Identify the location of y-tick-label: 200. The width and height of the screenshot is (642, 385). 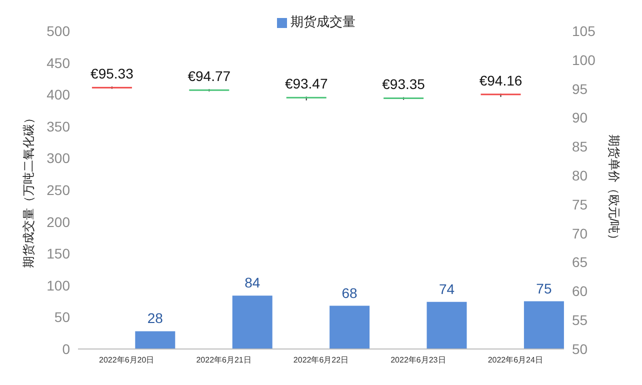
(58, 222).